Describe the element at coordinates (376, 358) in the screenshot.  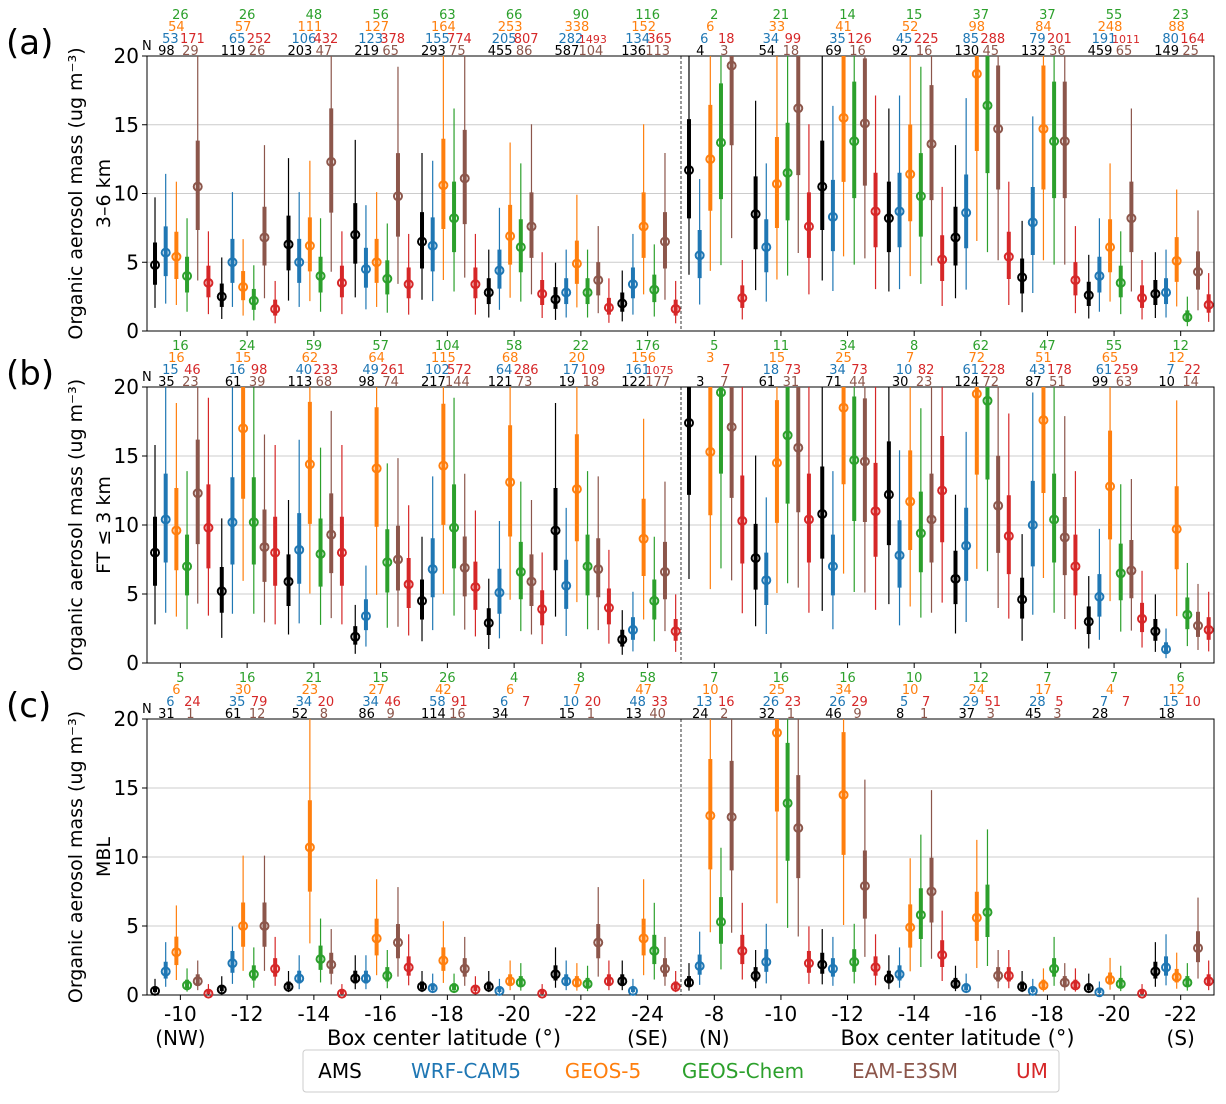
I see `count-label-geos-5: 64` at that location.